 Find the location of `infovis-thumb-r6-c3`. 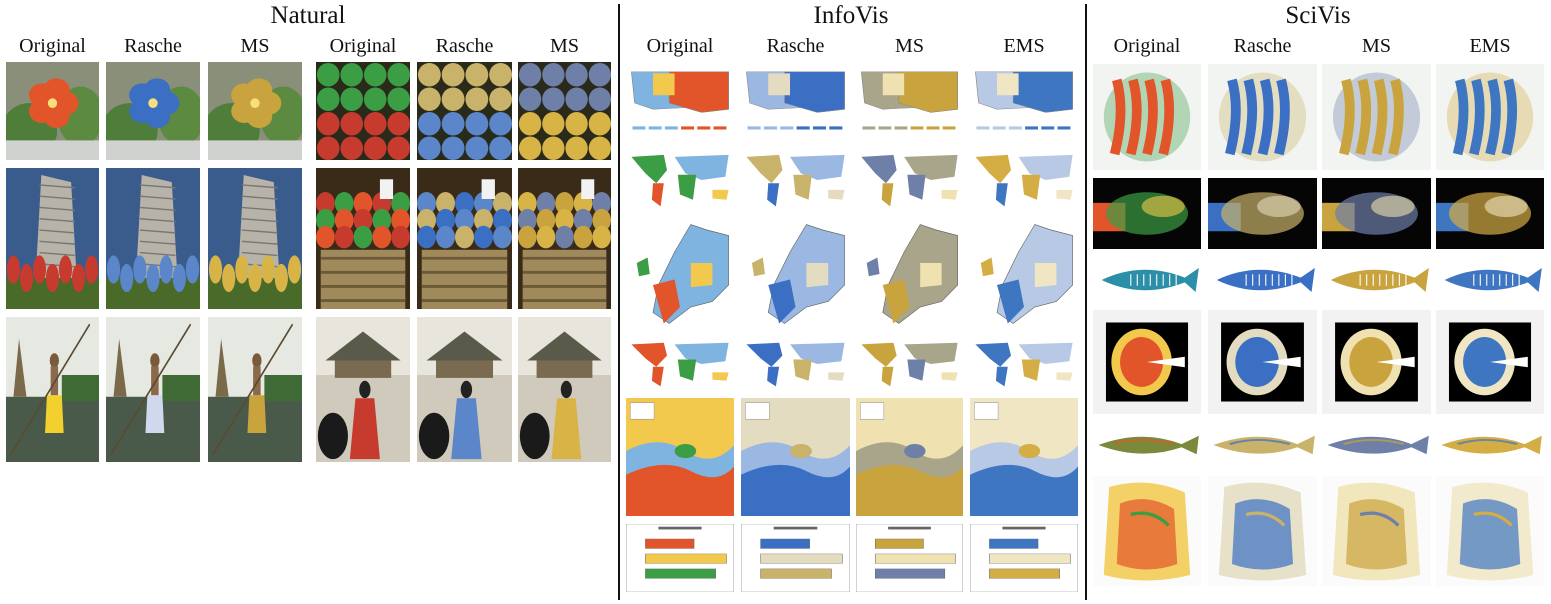

infovis-thumb-r6-c3 is located at coordinates (909, 558).